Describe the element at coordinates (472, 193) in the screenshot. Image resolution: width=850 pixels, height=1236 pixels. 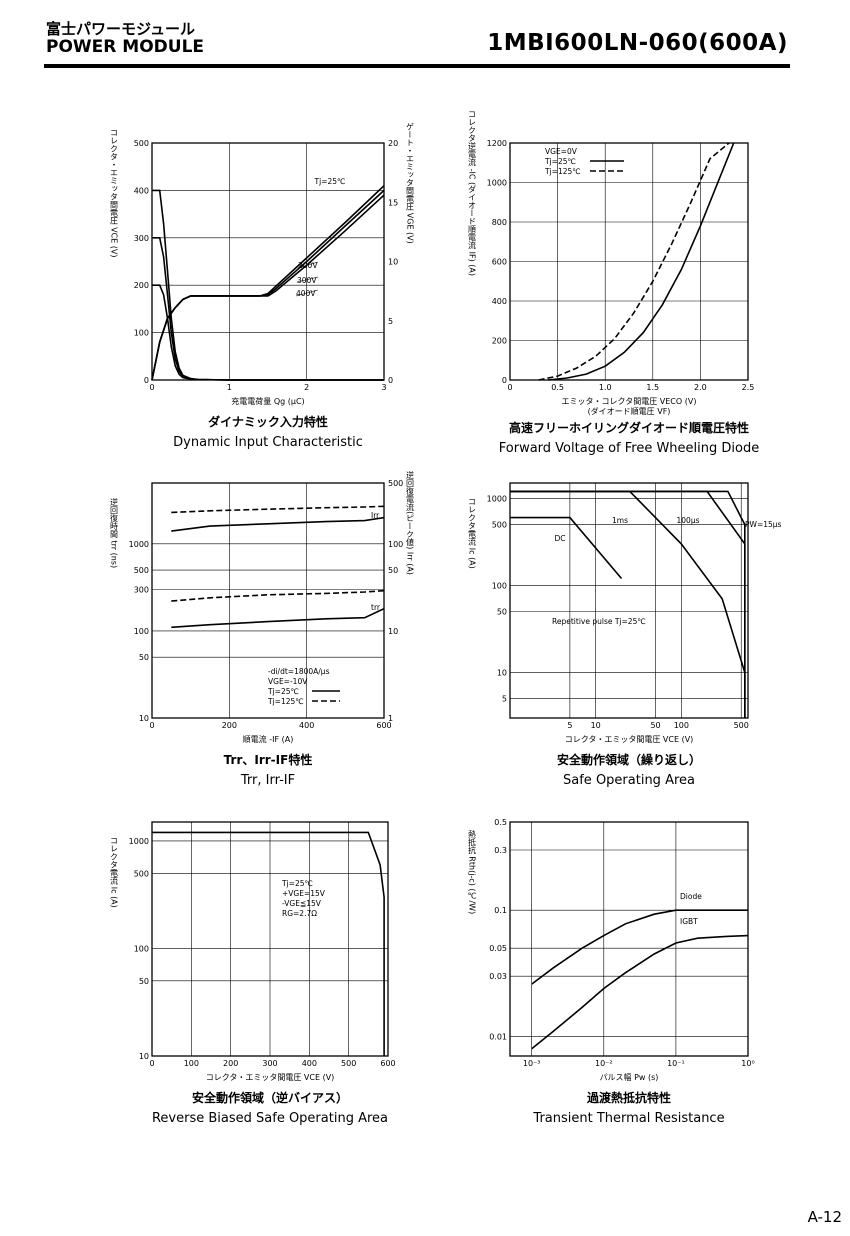
I see `y-axis-label: コレクタ逆電流 -IC (ダイオード順電流 IF) (A)` at that location.